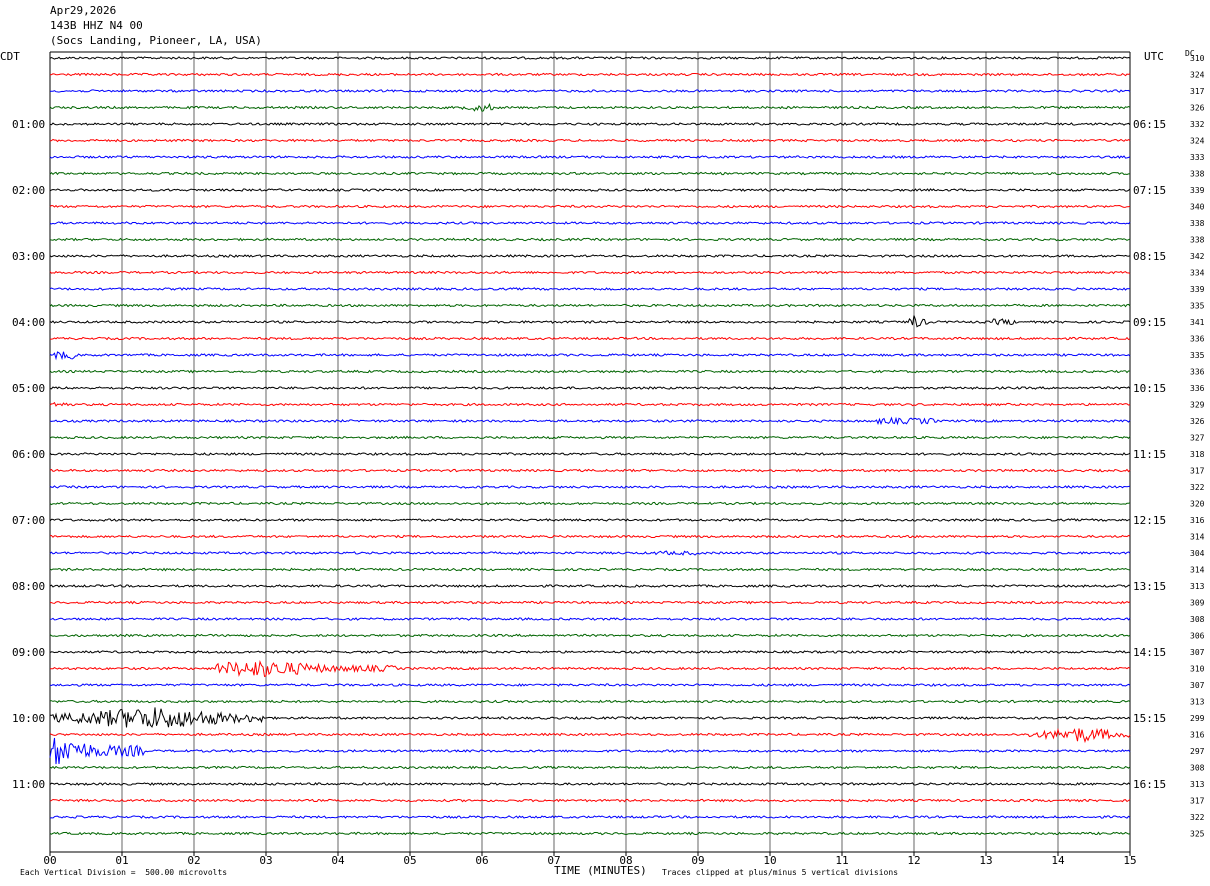 Image resolution: width=1210 pixels, height=886 pixels. What do you see at coordinates (1197, 454) in the screenshot?
I see `dc-offset-label: 318` at bounding box center [1197, 454].